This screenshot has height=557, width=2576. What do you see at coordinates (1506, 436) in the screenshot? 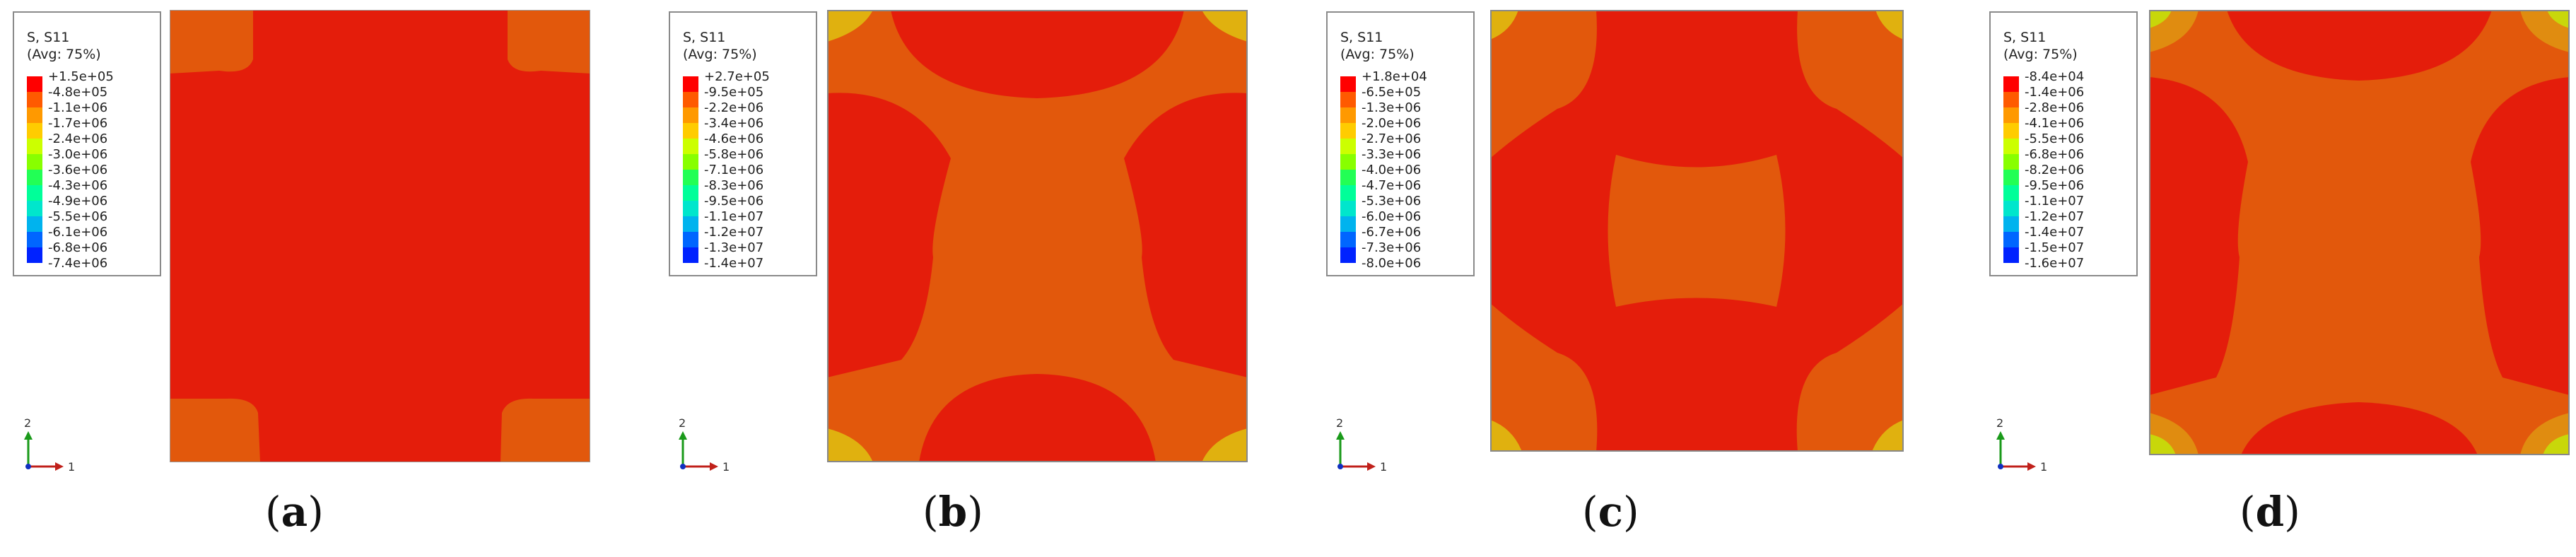
I see `corner-yellow-bottom-left` at bounding box center [1506, 436].